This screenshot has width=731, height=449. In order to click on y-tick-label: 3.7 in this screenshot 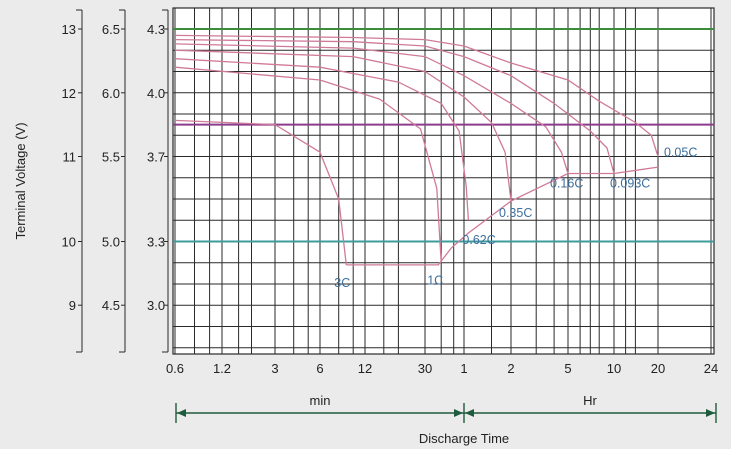, I will do `click(156, 157)`.